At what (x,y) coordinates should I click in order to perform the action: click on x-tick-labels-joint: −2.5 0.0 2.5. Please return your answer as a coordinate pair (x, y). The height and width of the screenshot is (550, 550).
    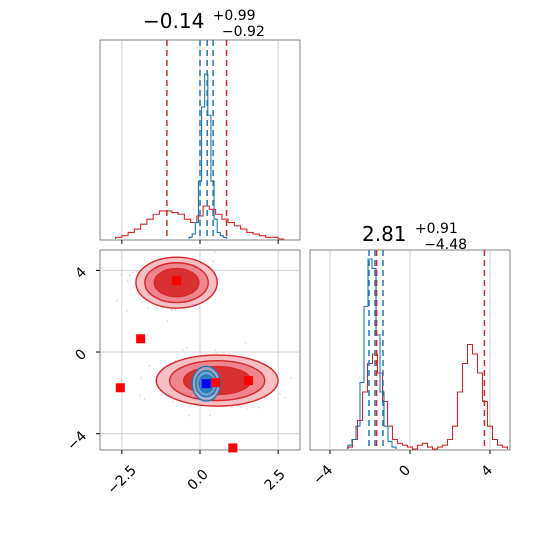
    Looking at the image, I should click on (196, 479).